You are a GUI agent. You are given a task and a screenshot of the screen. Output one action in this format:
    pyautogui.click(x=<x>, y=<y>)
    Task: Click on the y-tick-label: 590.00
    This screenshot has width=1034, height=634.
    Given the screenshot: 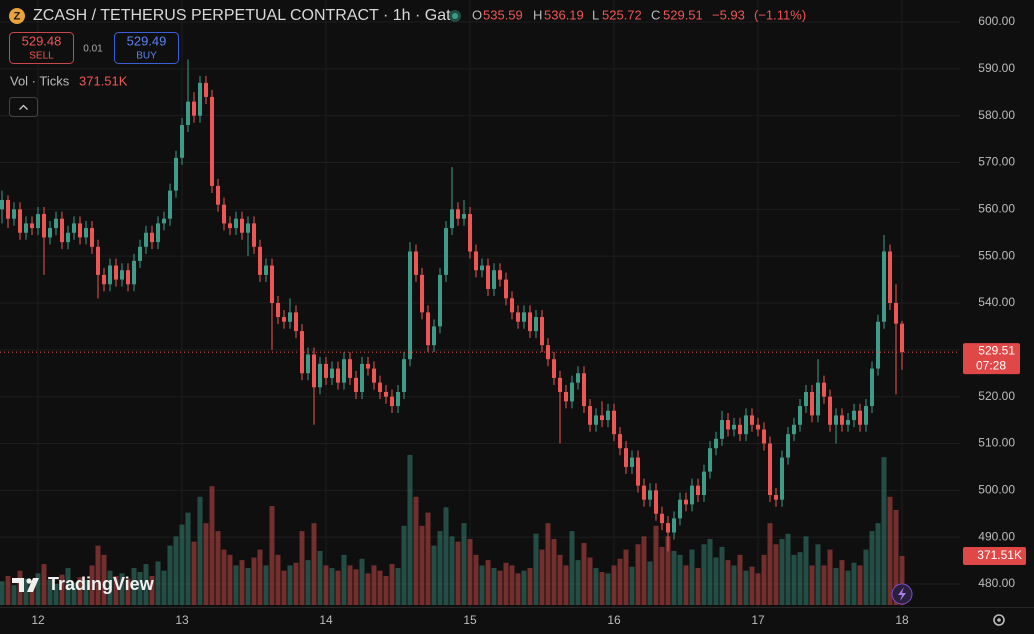 What is the action you would take?
    pyautogui.click(x=996, y=68)
    